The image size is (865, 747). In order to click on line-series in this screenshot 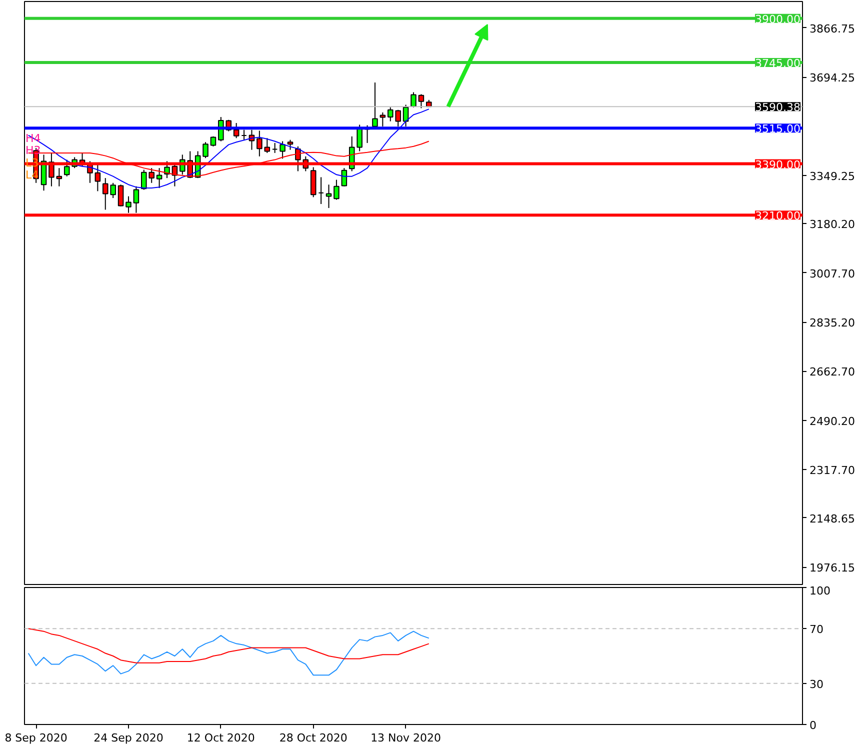, I will do `click(229, 653)`.